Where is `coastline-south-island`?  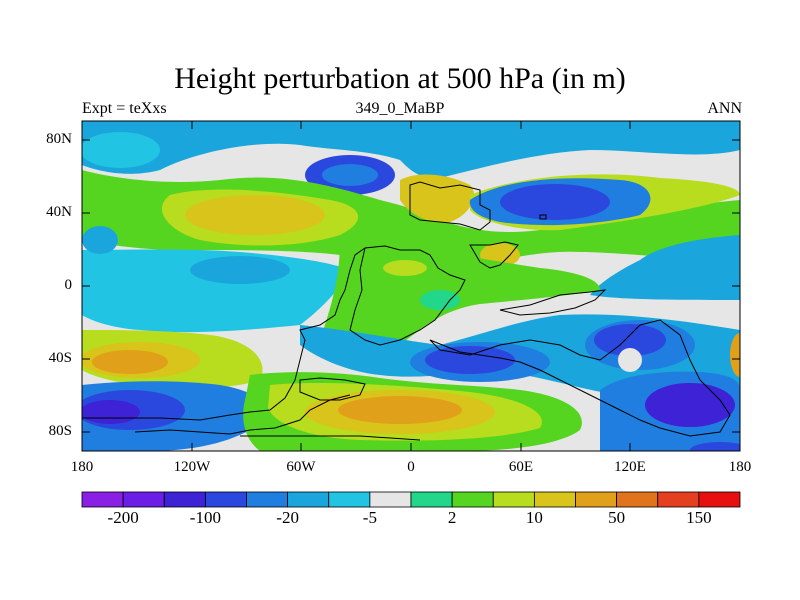
coastline-south-island is located at coordinates (332, 389).